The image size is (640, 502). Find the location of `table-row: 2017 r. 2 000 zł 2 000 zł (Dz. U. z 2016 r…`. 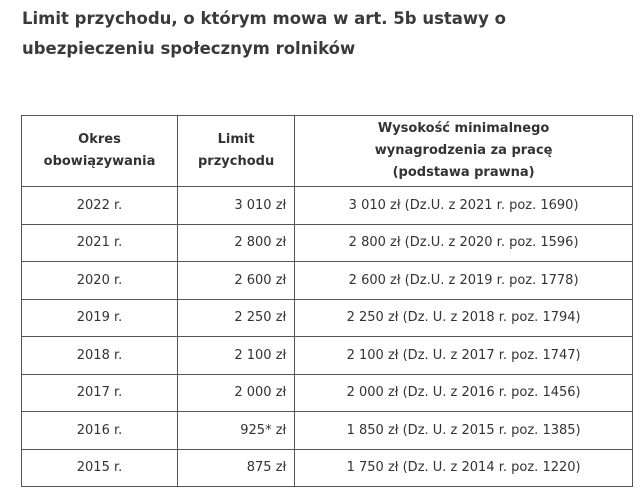

table-row: 2017 r. 2 000 zł 2 000 zł (Dz. U. z 2016 r… is located at coordinates (327, 392).